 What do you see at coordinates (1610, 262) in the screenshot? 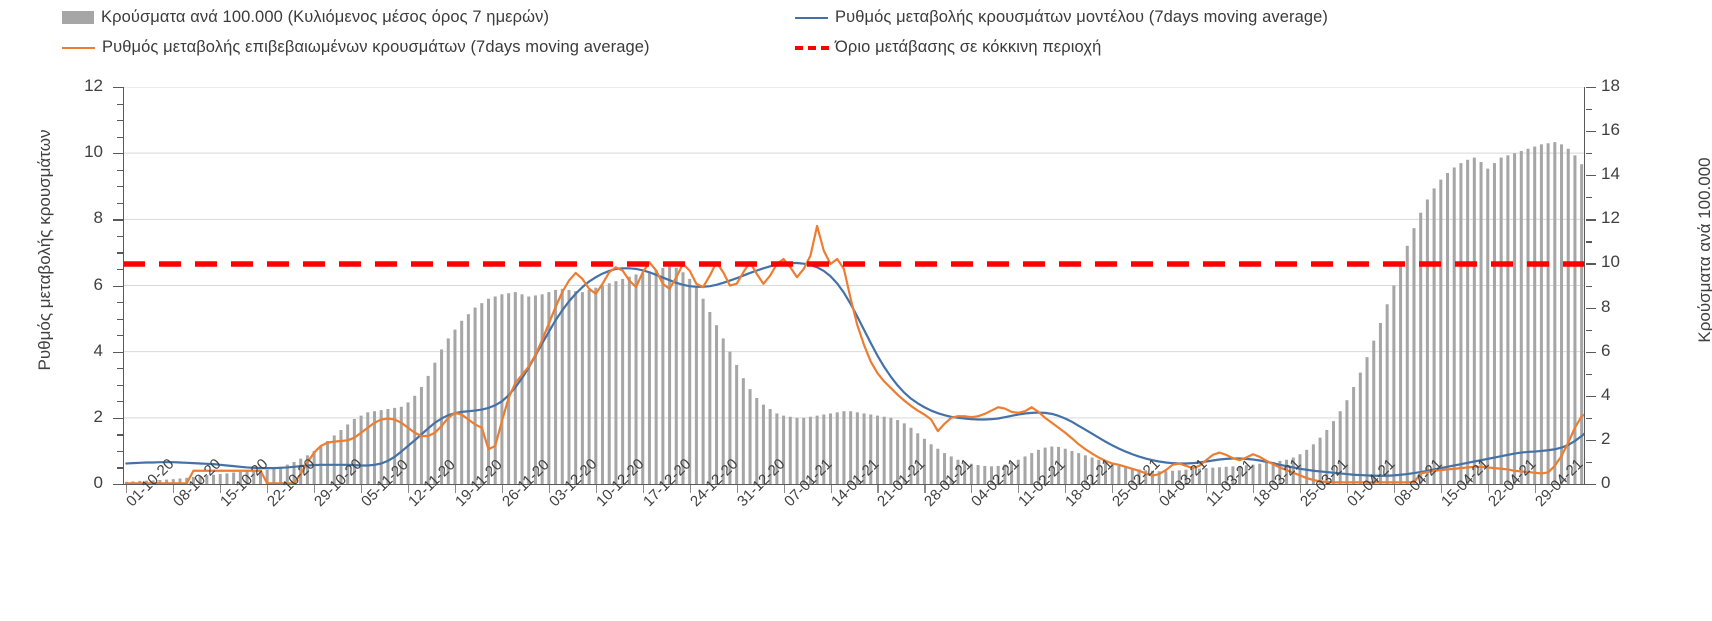
I see `y-axis-right-tick-label: 10` at bounding box center [1610, 262].